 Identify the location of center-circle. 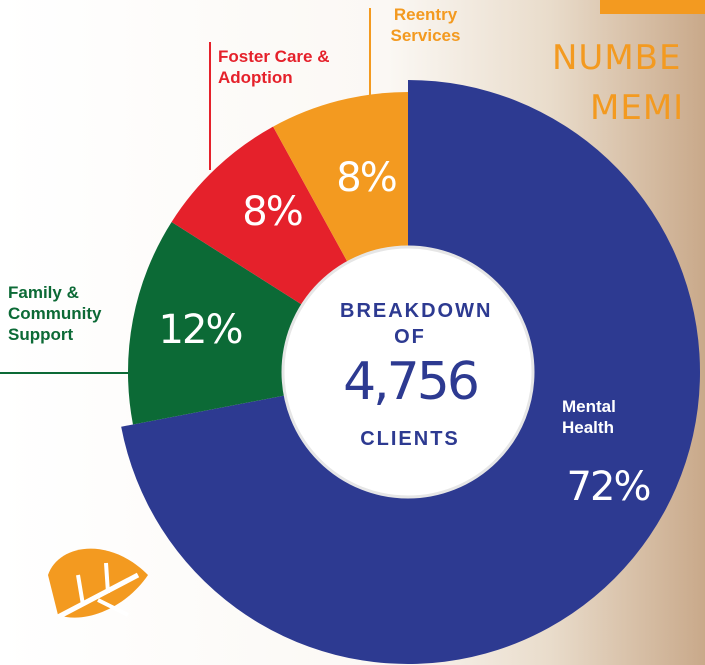
(408, 372).